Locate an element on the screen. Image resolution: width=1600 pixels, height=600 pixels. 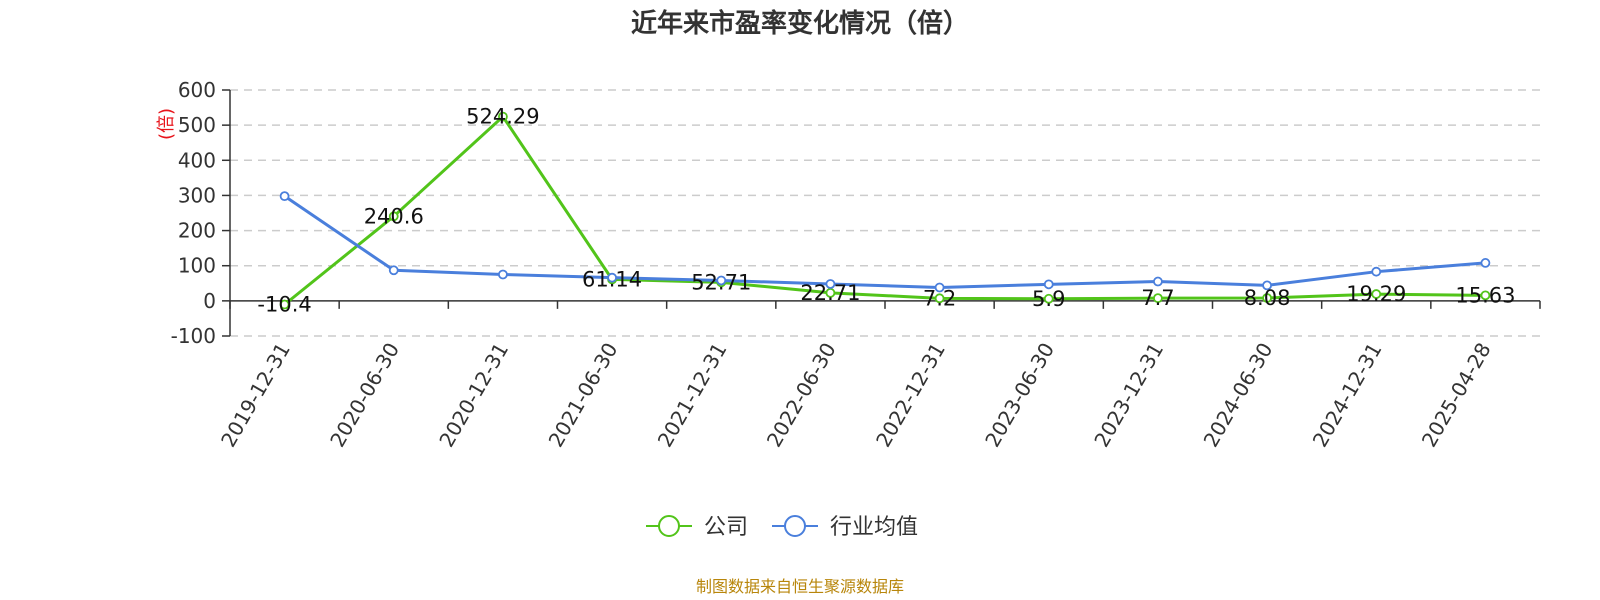
data-label-7: 5.9 is located at coordinates (1048, 299).